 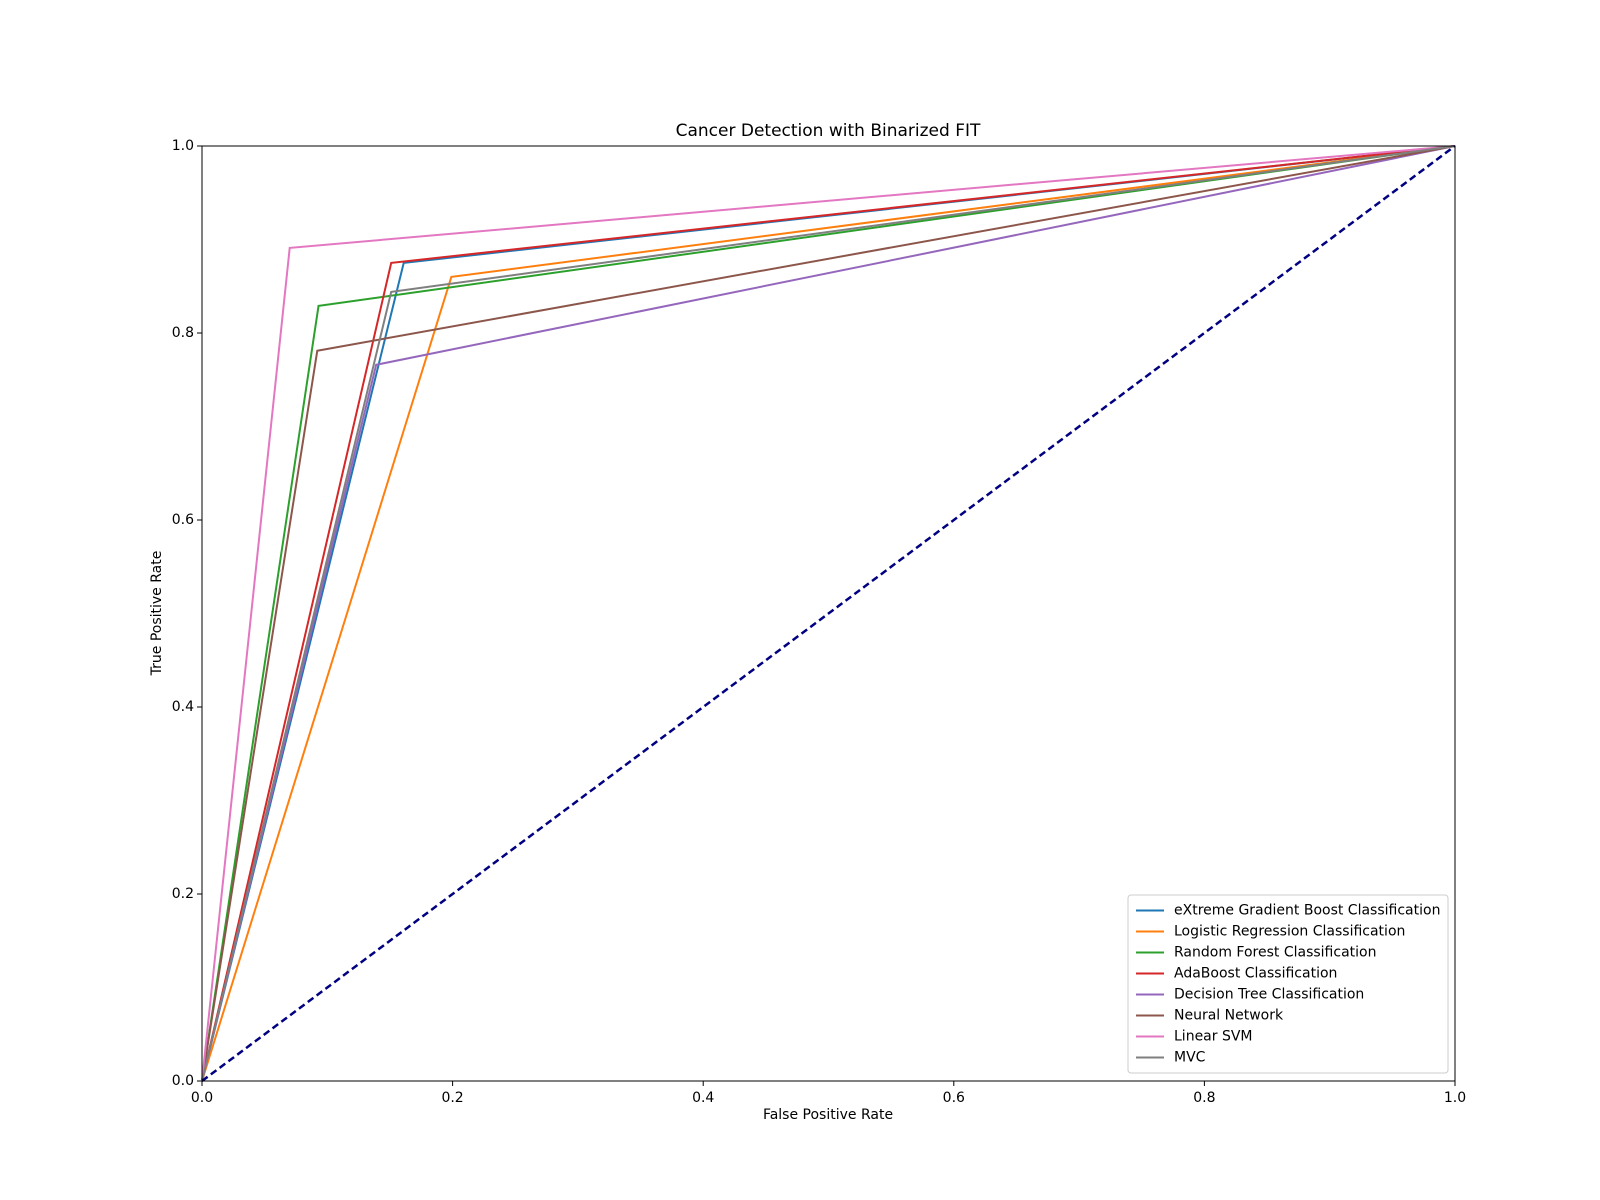 What do you see at coordinates (1455, 1098) in the screenshot?
I see `x-tick-label: 1.0` at bounding box center [1455, 1098].